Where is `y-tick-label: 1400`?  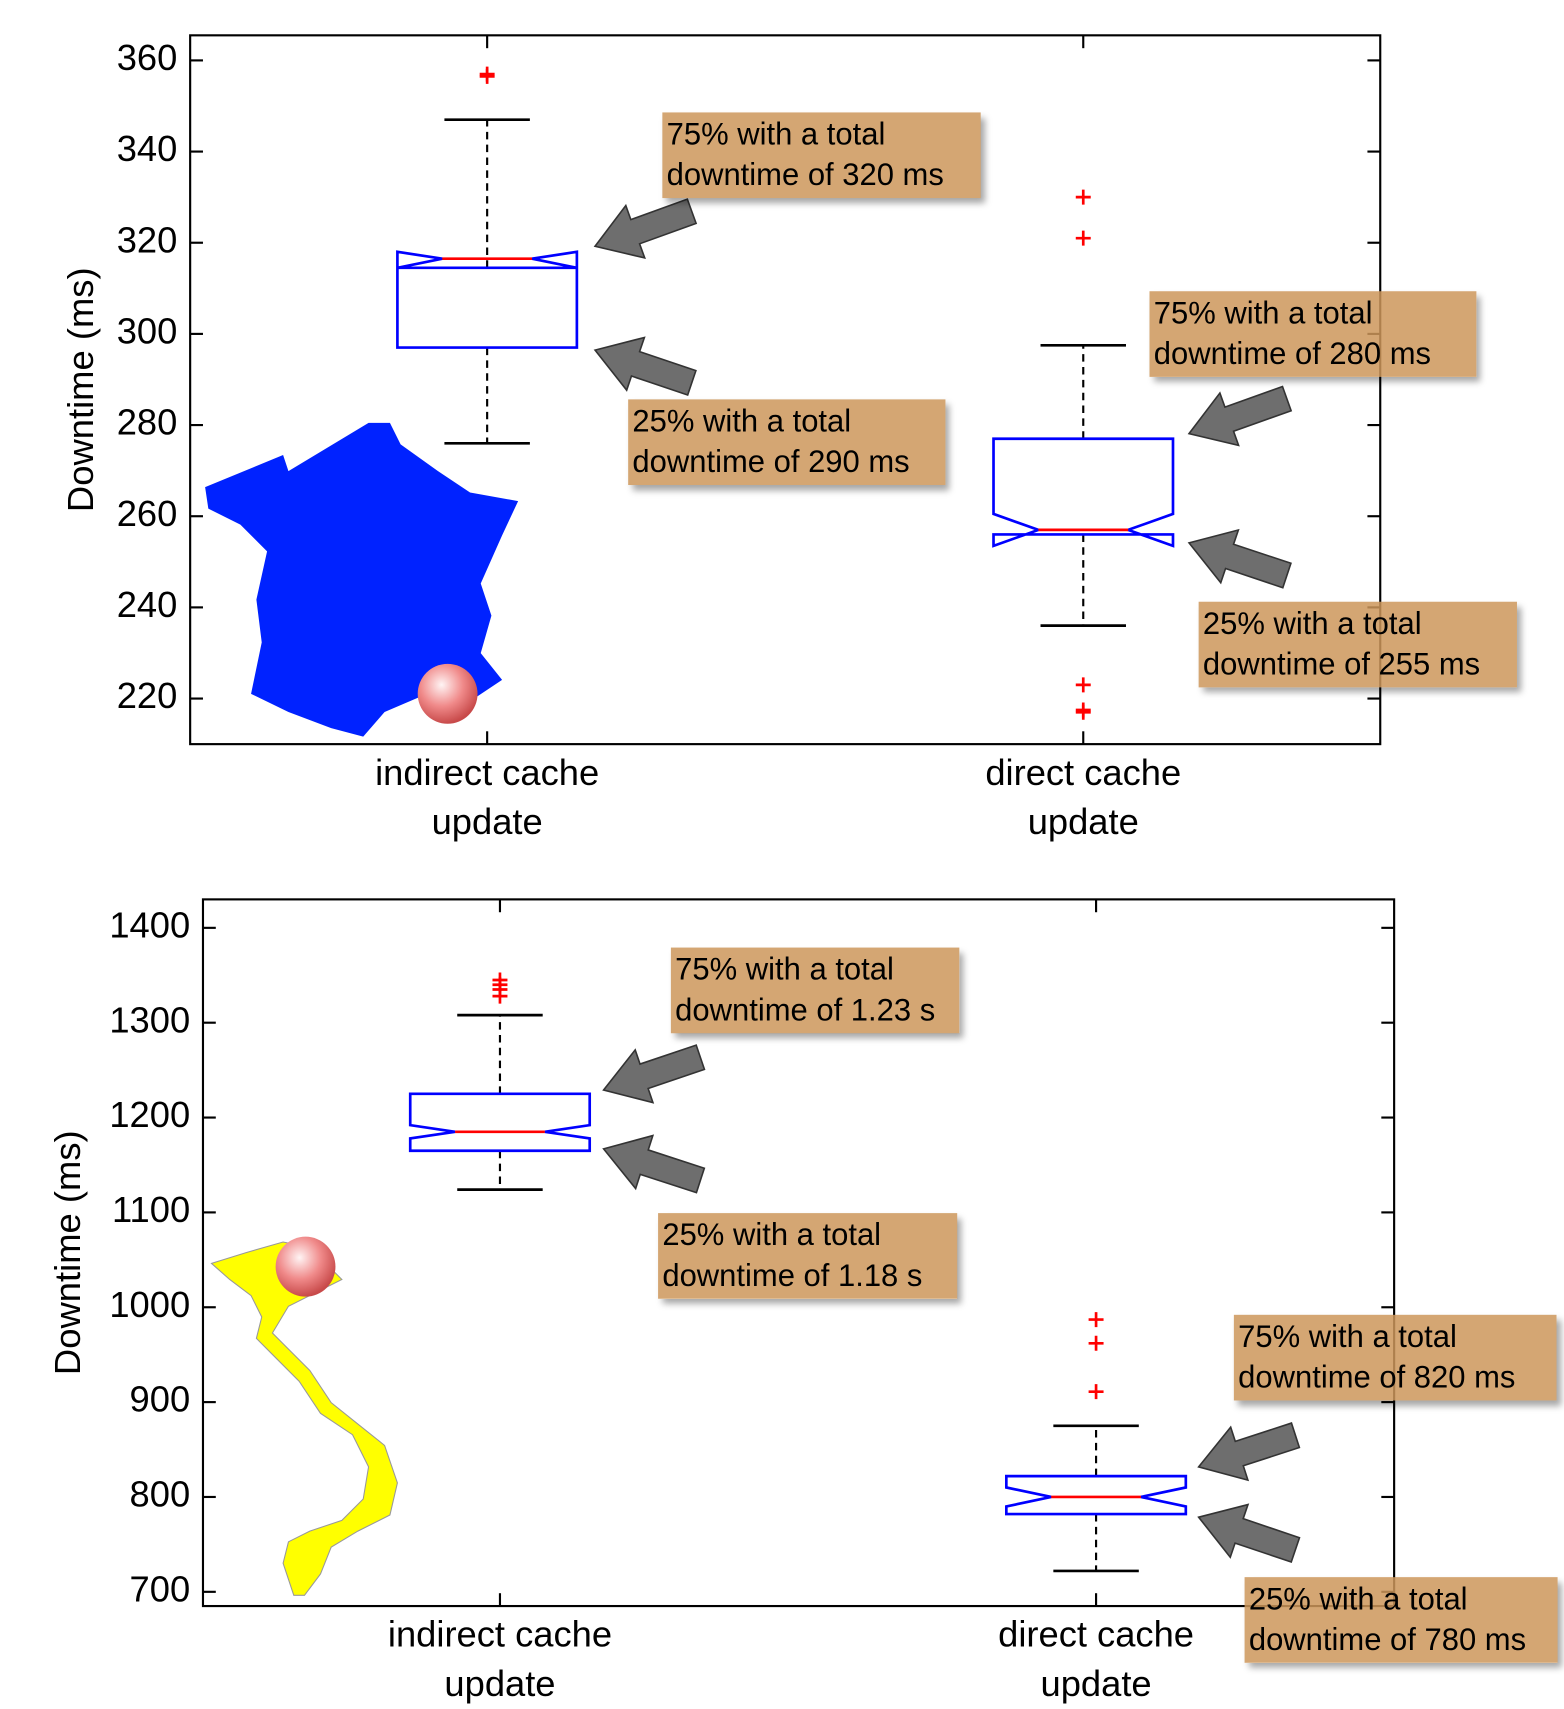 y-tick-label: 1400 is located at coordinates (149, 924).